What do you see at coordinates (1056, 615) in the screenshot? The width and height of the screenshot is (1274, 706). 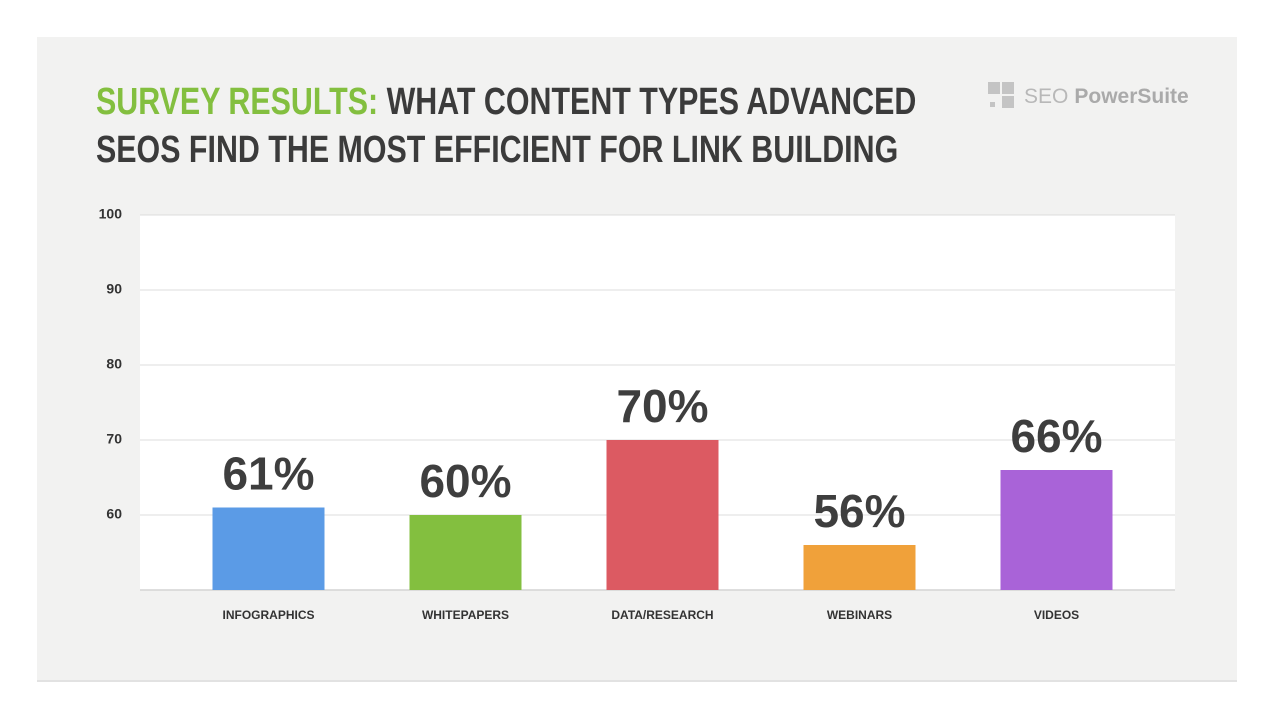 I see `x-tick-label: VIDEOS` at bounding box center [1056, 615].